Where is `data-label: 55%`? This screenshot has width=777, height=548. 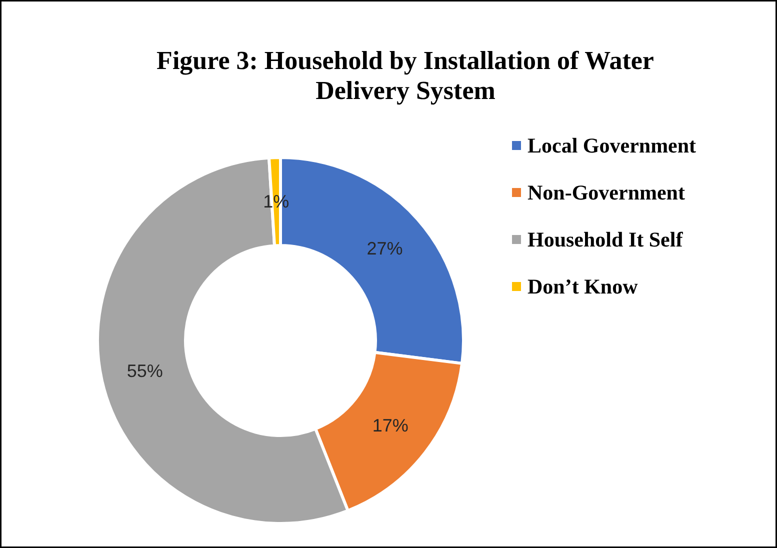 data-label: 55% is located at coordinates (144, 370).